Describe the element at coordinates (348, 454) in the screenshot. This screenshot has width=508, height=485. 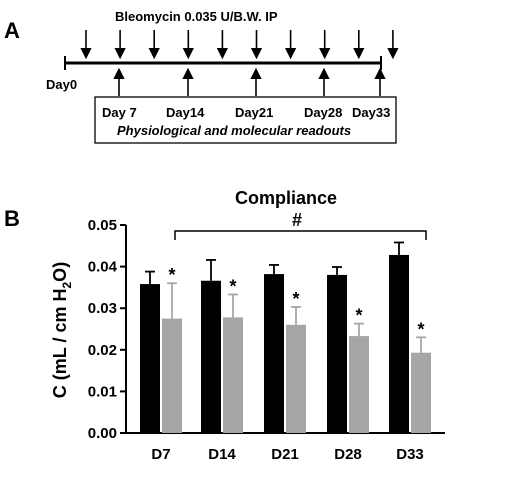
I see `x-tick-label: D28` at that location.